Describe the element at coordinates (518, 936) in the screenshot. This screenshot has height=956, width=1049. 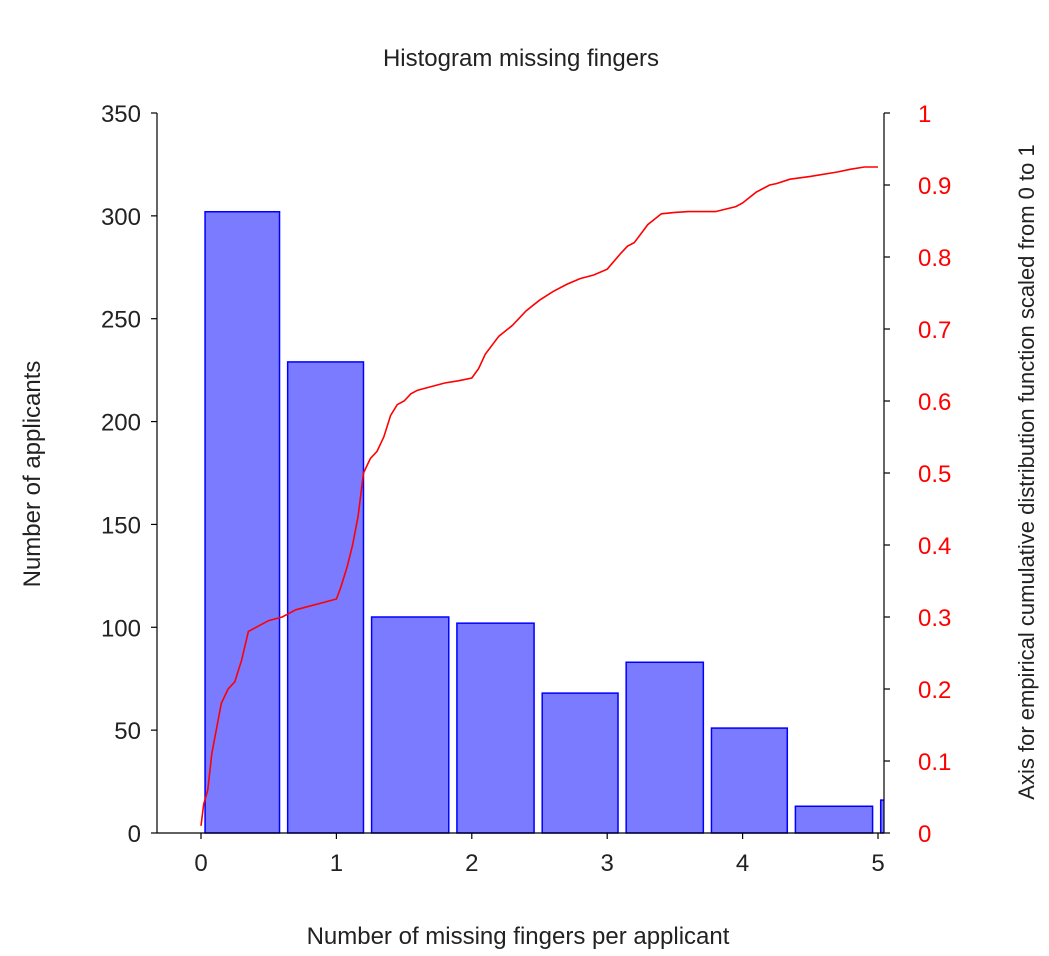
I see `x-axis-title: Number of missing fingers per applicant` at that location.